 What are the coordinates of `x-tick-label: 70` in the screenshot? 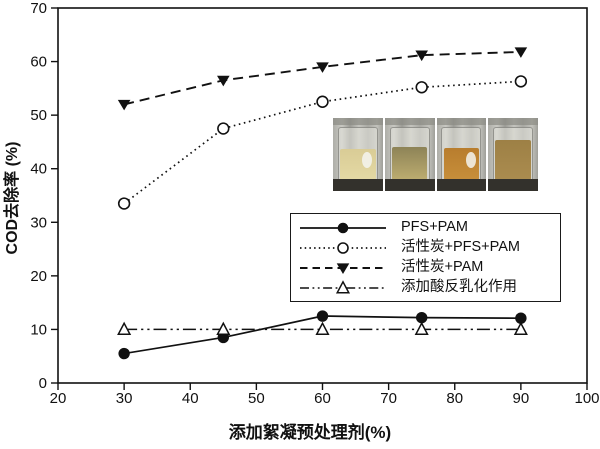 It's located at (388, 398).